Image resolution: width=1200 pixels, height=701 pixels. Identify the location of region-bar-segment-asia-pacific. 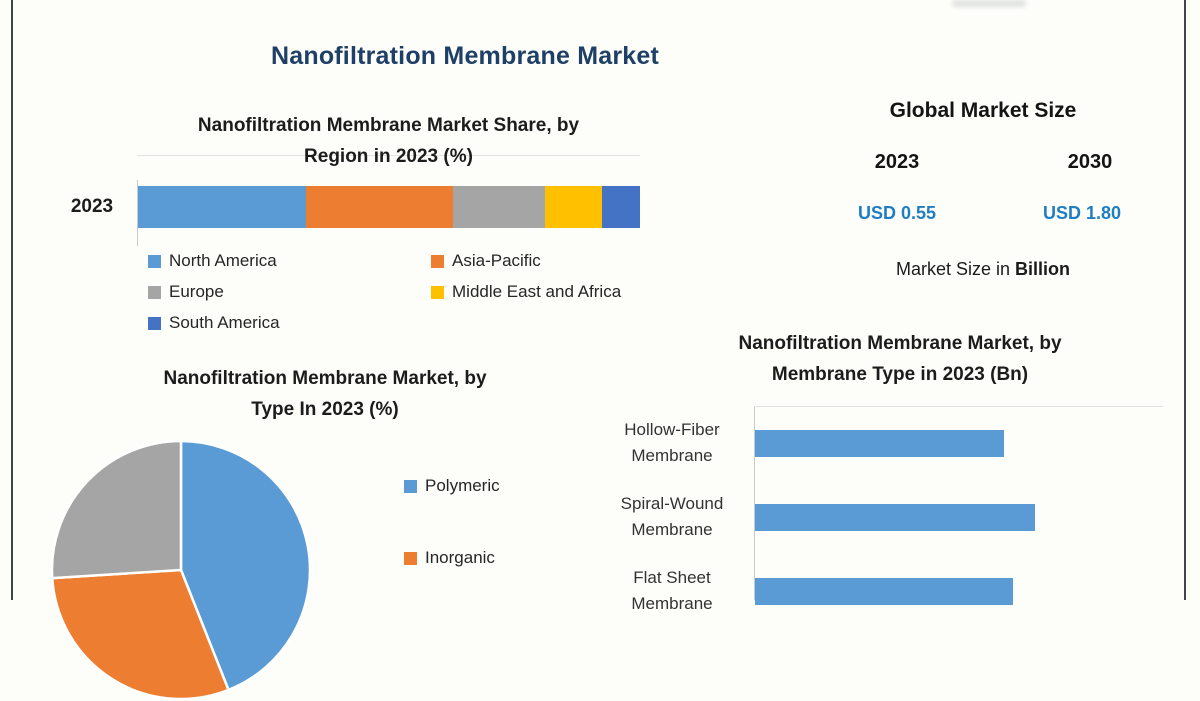
(379, 207).